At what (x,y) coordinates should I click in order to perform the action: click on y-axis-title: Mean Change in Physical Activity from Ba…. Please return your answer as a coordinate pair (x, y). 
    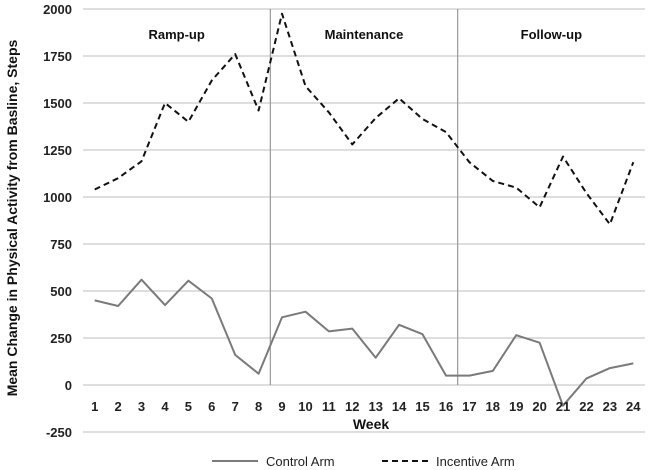
    Looking at the image, I should click on (12, 218).